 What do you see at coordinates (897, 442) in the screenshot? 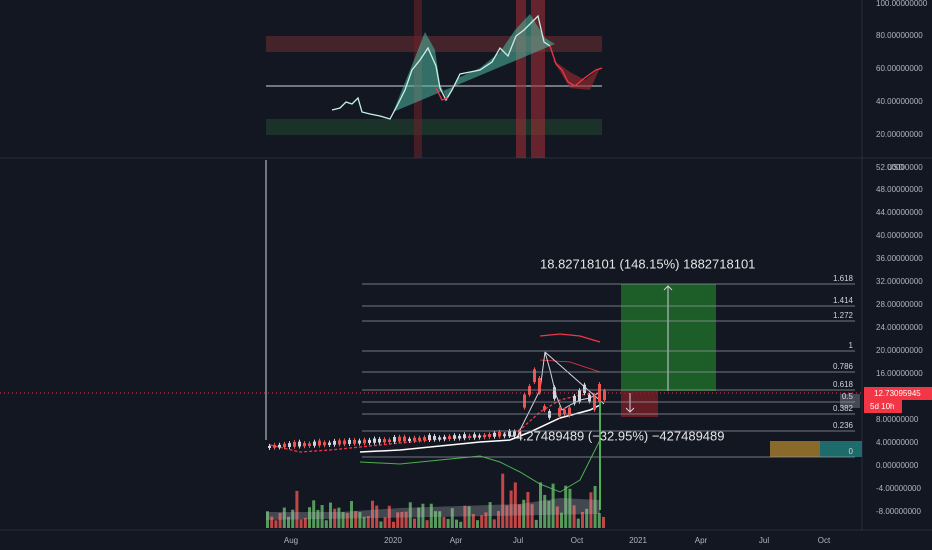
I see `y-axis-label: 4.00000000` at bounding box center [897, 442].